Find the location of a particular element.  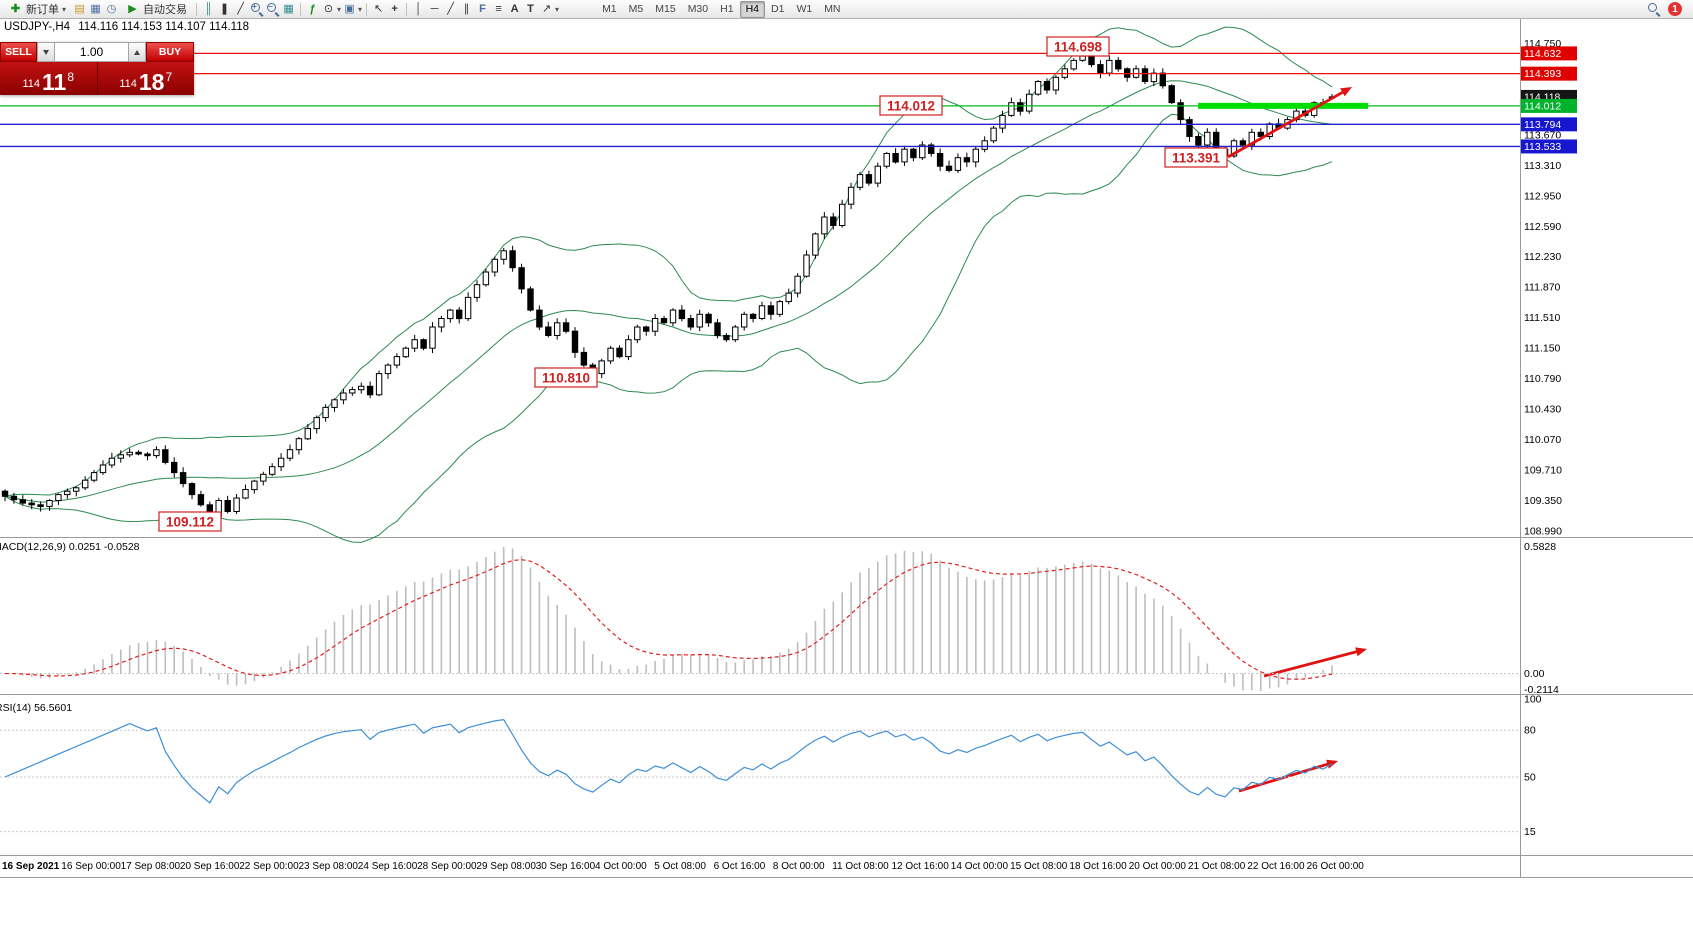

trendline-icon: ╱ is located at coordinates (450, 8).